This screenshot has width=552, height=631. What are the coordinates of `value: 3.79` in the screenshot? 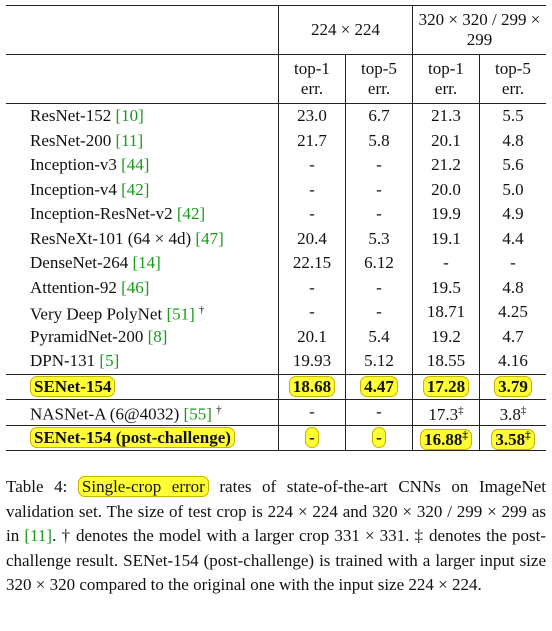 It's located at (513, 386).